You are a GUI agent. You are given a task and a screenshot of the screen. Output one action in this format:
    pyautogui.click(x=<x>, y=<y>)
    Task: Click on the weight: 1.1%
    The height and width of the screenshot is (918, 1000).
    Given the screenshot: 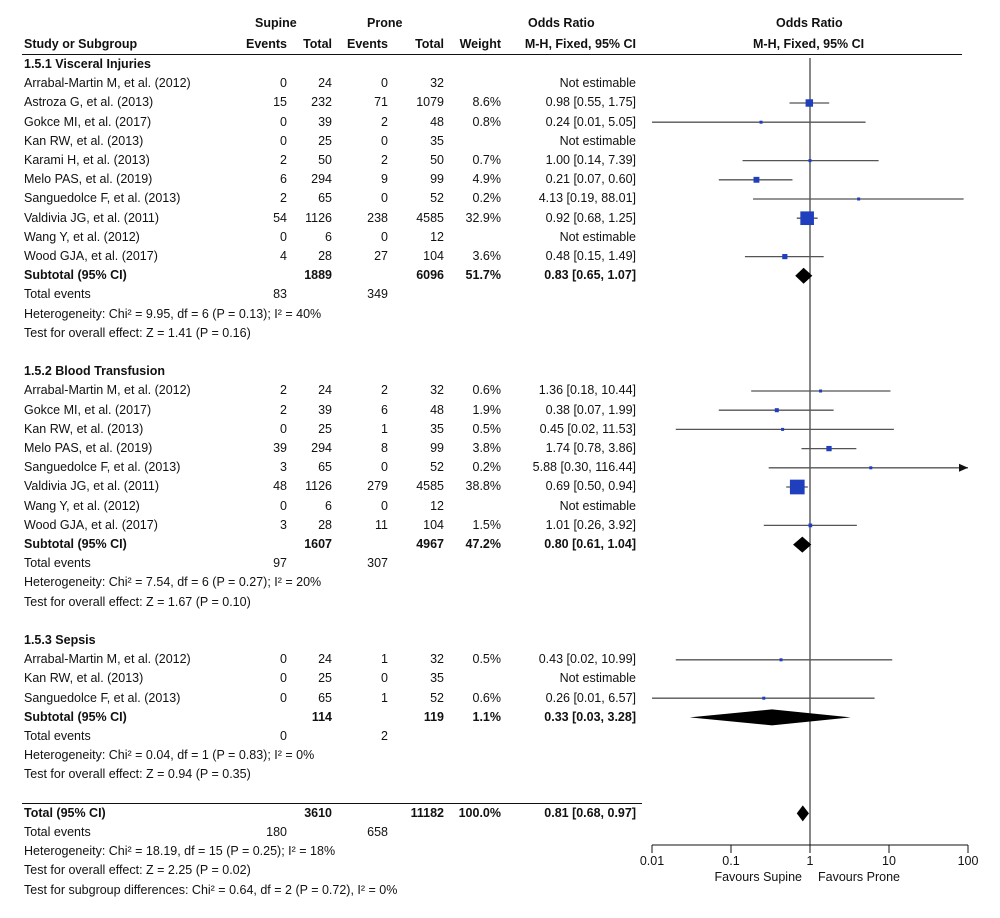 What is the action you would take?
    pyautogui.click(x=487, y=716)
    